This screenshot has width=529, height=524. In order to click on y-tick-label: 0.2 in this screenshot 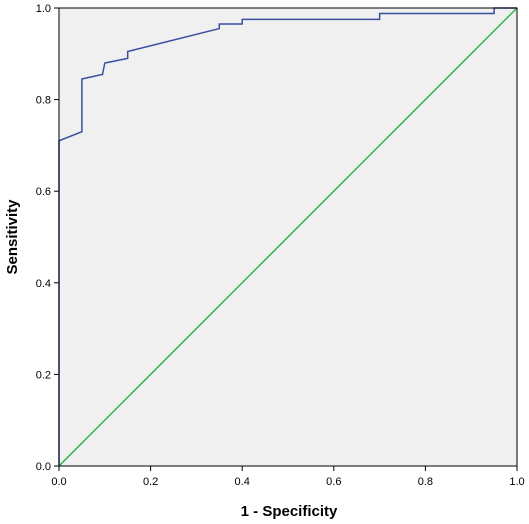, I will do `click(43, 375)`.